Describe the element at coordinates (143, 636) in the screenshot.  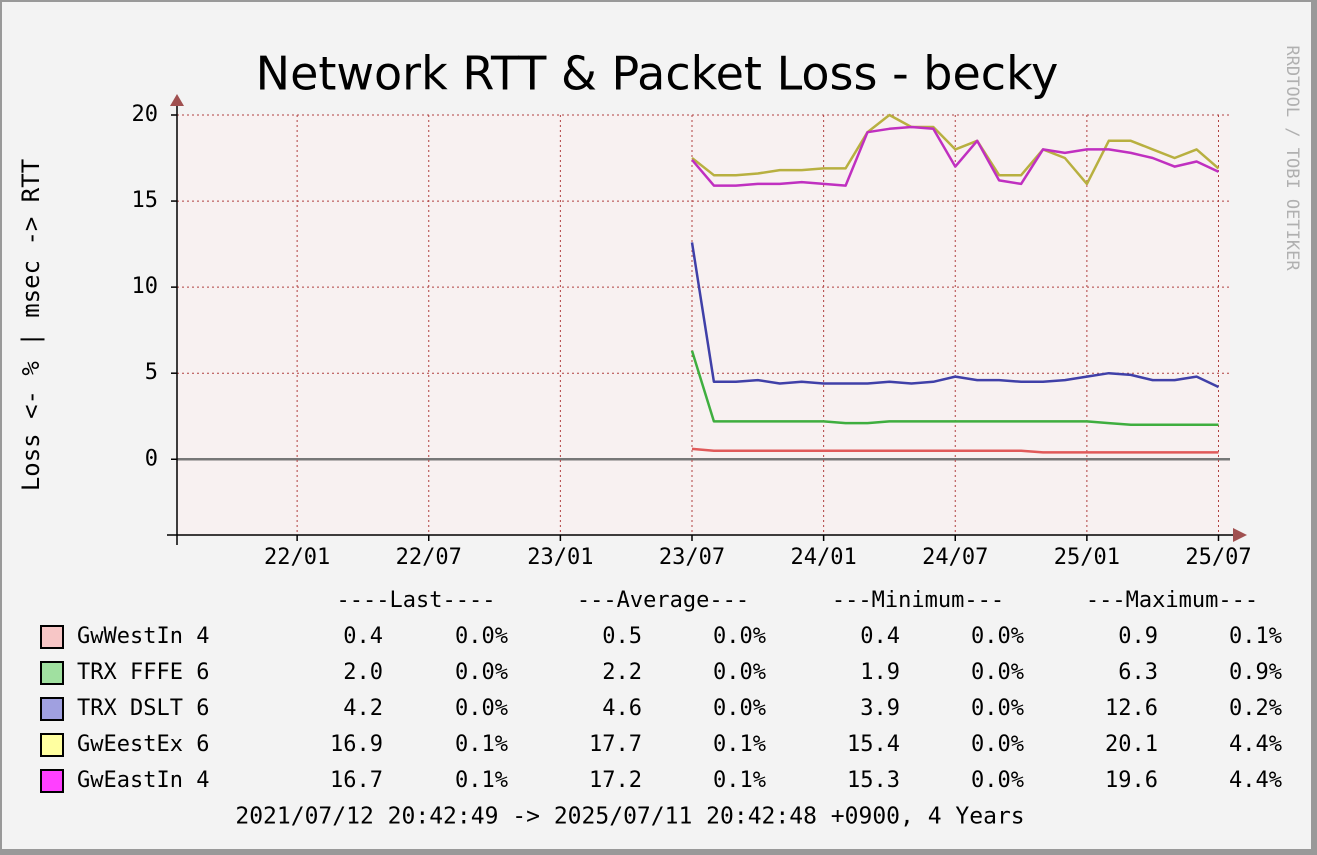
I see `legend-label: GwWestIn 4` at that location.